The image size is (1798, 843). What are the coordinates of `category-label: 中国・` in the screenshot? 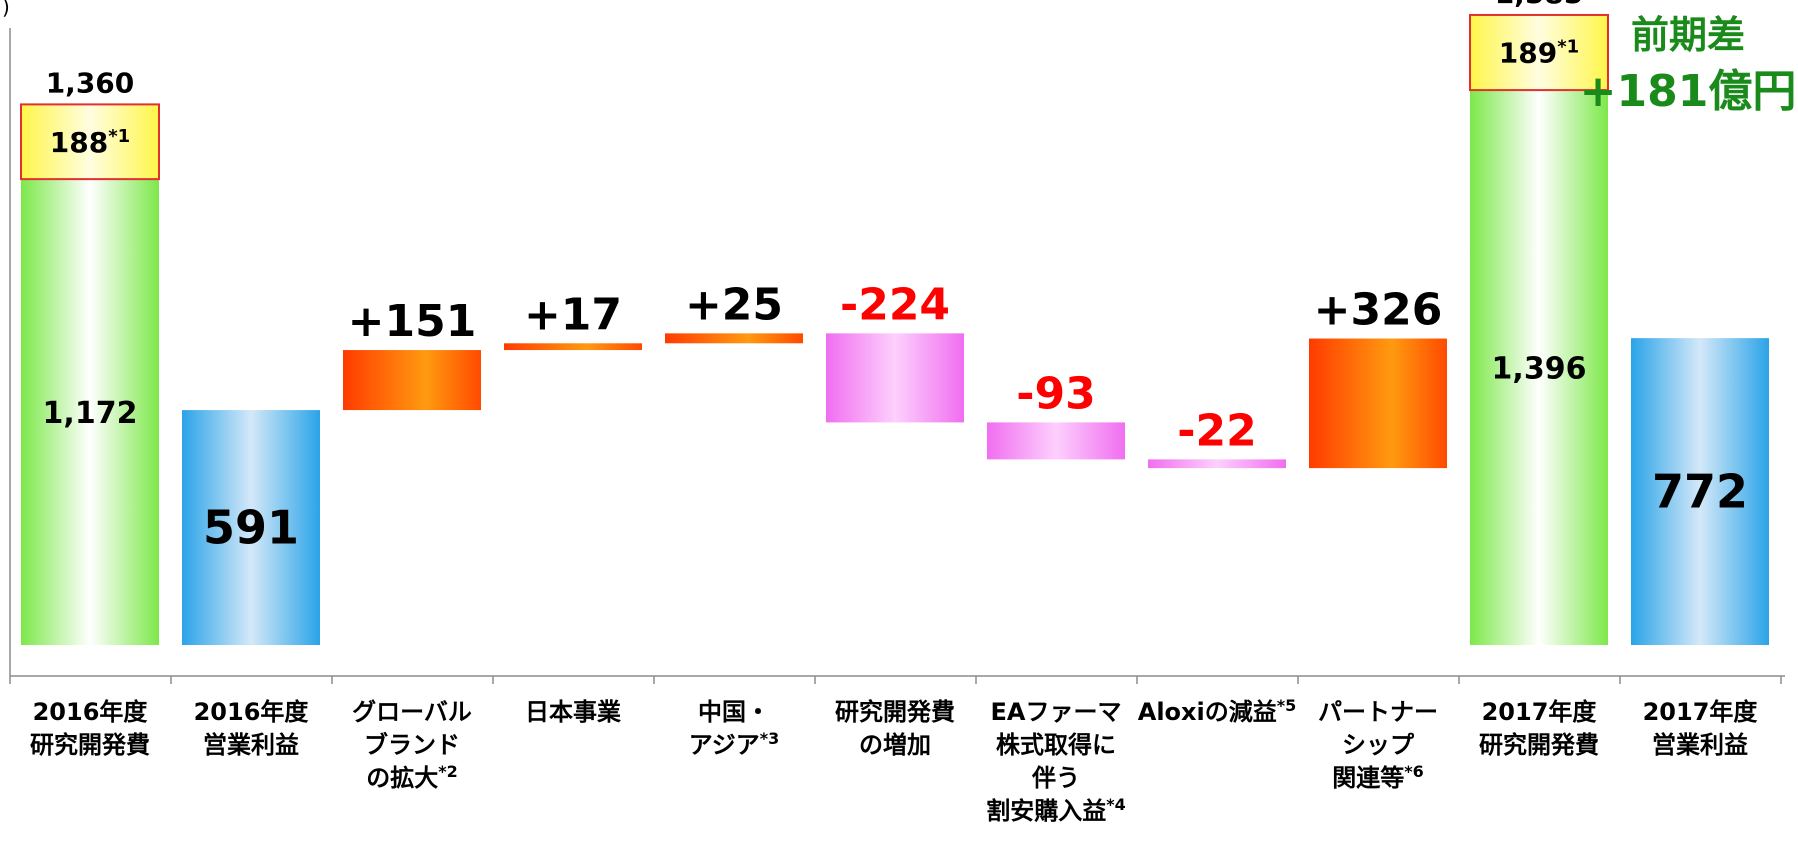 It's located at (734, 712).